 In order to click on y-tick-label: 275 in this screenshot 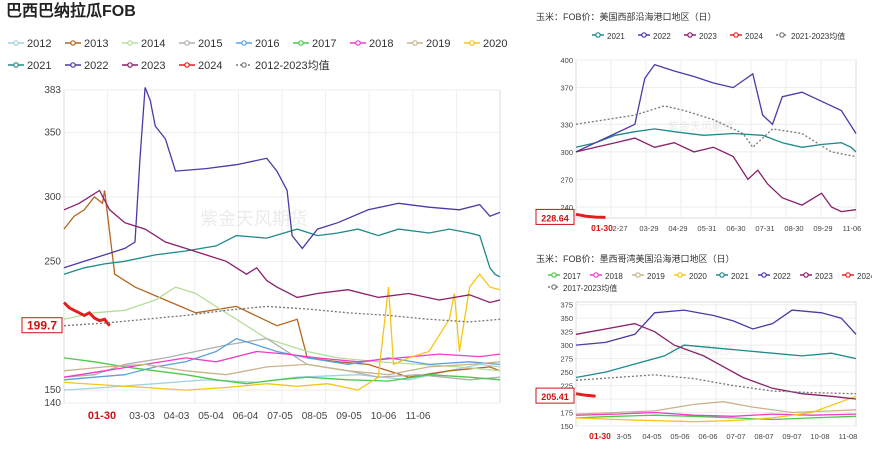, I will do `click(566, 359)`.